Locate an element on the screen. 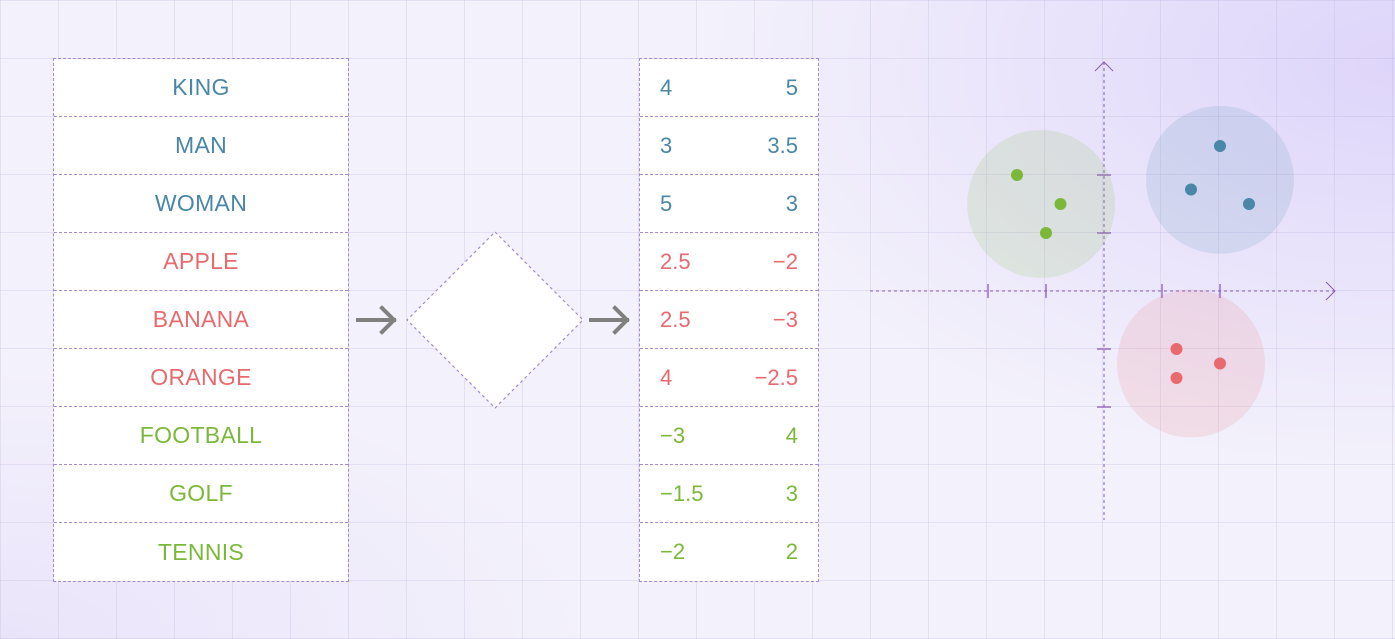  vector-row: 2.5 −3 is located at coordinates (729, 320).